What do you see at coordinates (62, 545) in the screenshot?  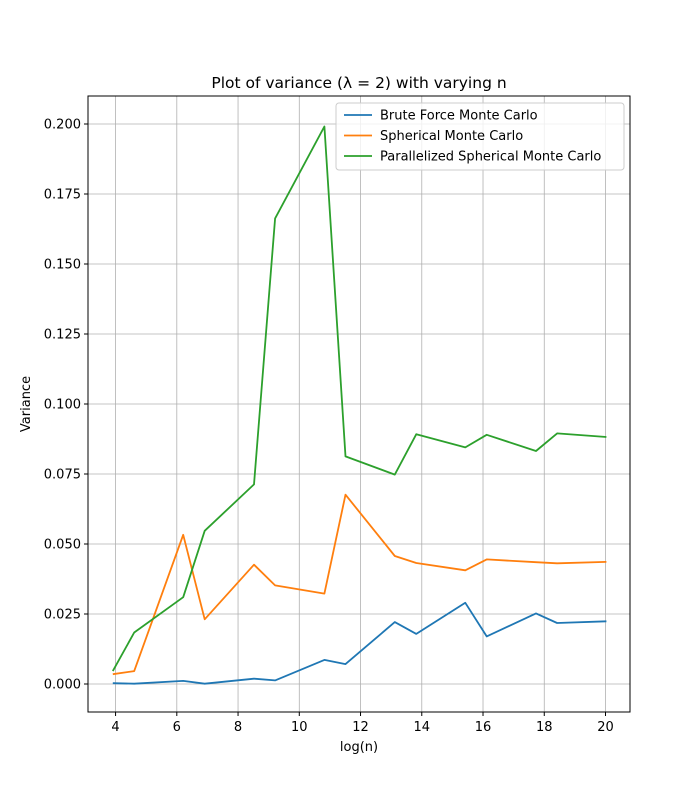 I see `y-tick-label: 0.050` at bounding box center [62, 545].